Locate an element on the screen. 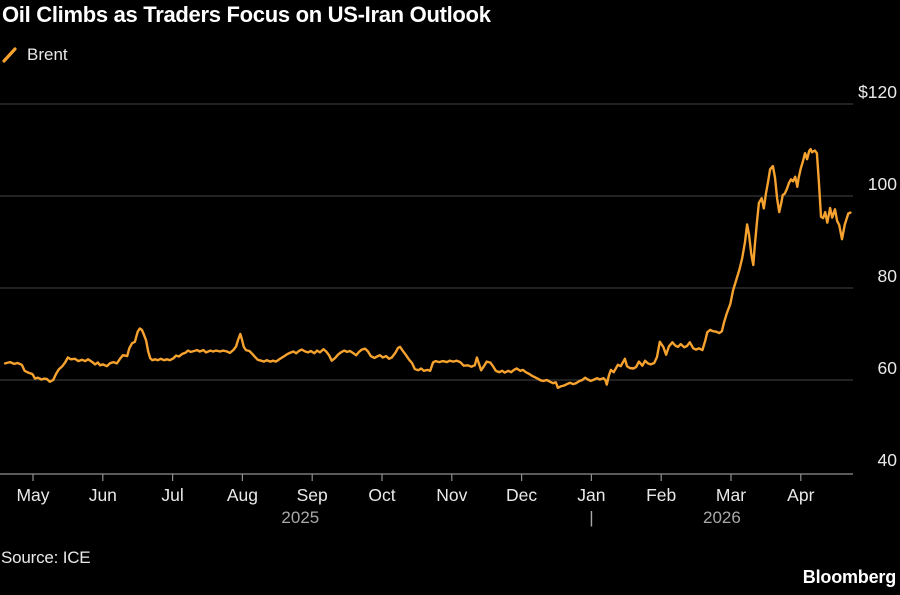 This screenshot has height=595, width=900. x-axis-label: Apr is located at coordinates (800, 495).